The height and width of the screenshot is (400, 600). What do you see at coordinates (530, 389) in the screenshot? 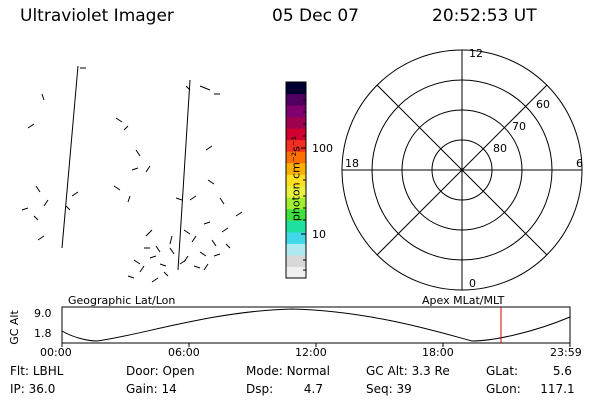
I see `status-glon: GLon: 117.1` at bounding box center [530, 389].